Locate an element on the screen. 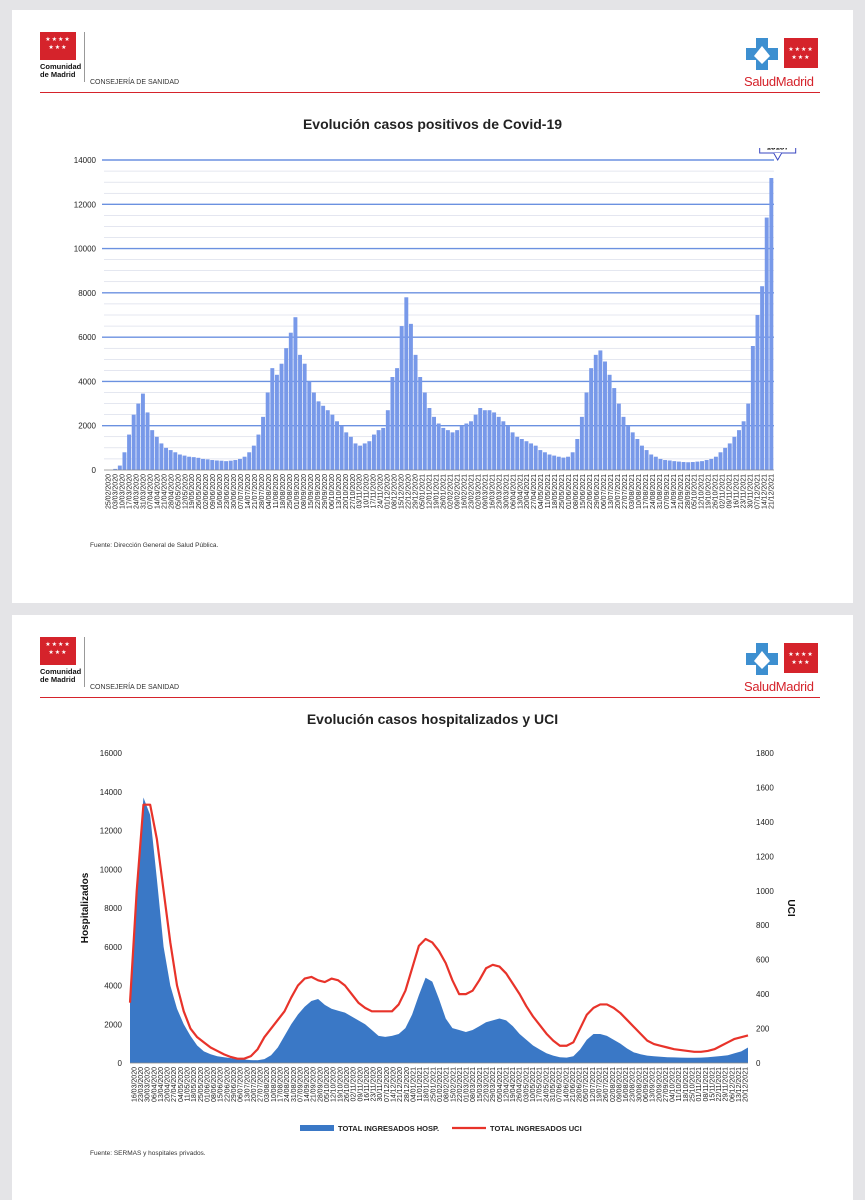  x-tick-label: 07/12/2020 is located at coordinates (387, 1084).